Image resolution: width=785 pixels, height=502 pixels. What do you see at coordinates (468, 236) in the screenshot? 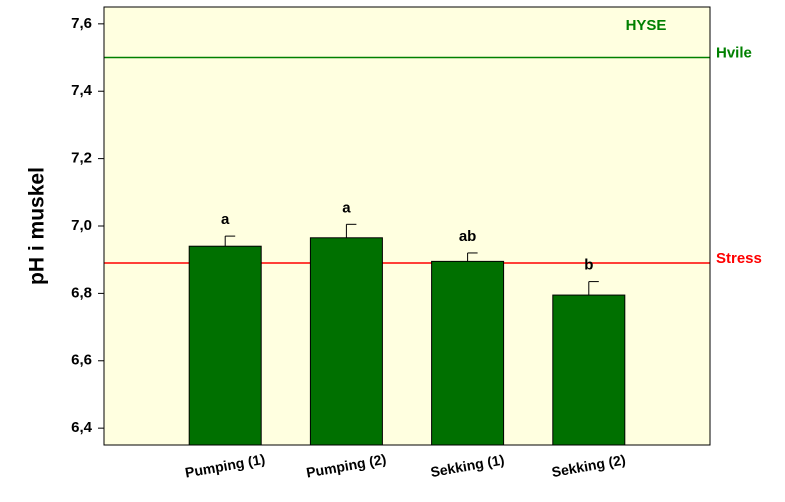
I see `significance-label: ab` at bounding box center [468, 236].